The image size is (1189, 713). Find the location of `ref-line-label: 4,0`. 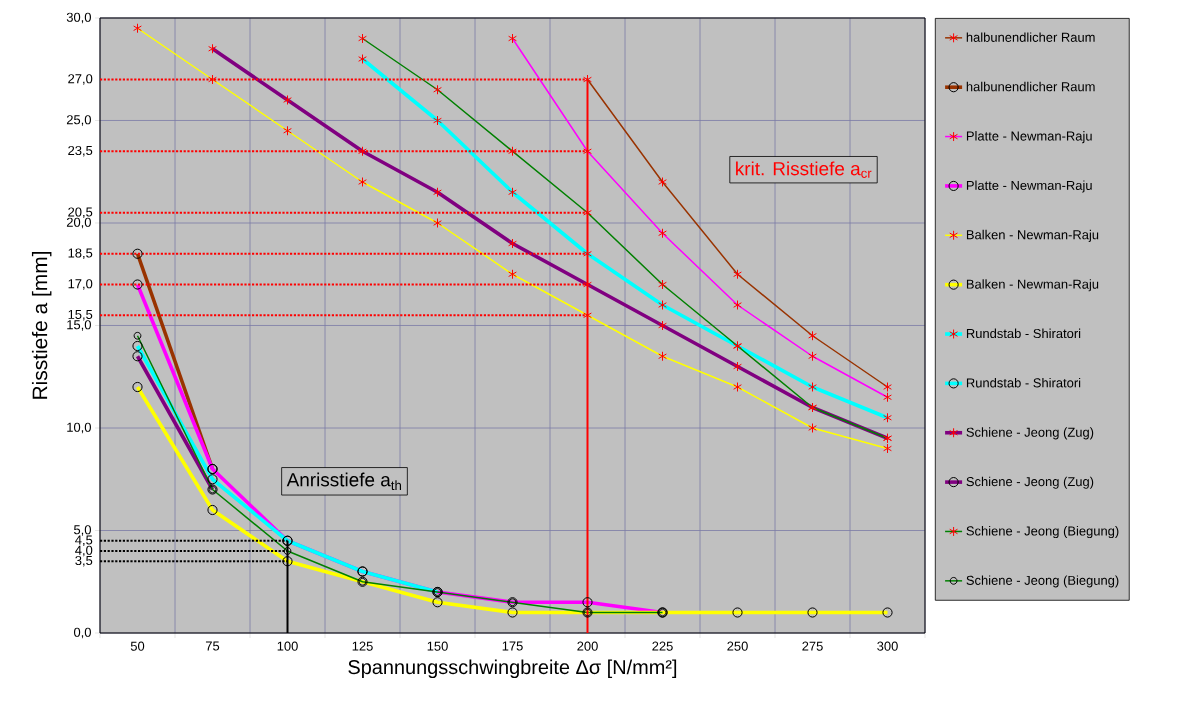

ref-line-label: 4,0 is located at coordinates (84, 551).